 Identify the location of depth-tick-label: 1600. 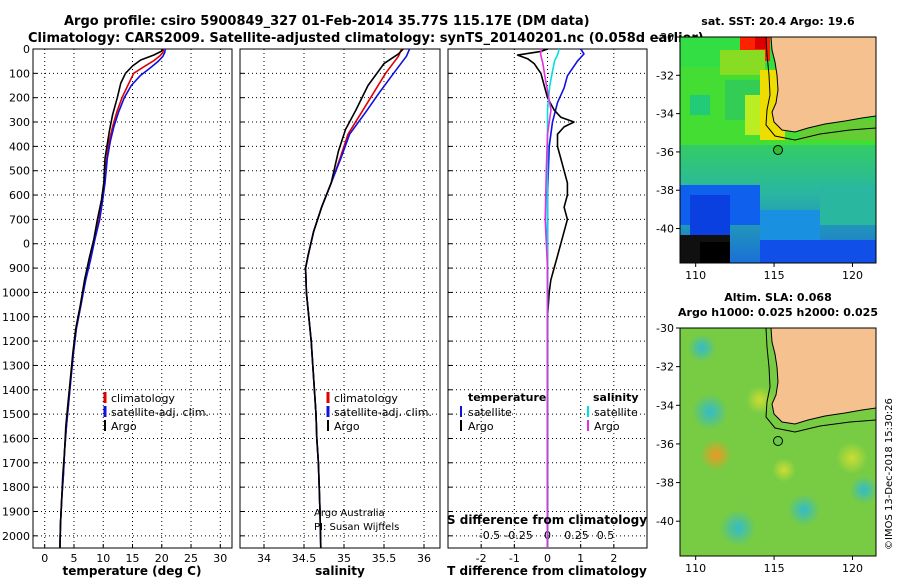
(16, 438).